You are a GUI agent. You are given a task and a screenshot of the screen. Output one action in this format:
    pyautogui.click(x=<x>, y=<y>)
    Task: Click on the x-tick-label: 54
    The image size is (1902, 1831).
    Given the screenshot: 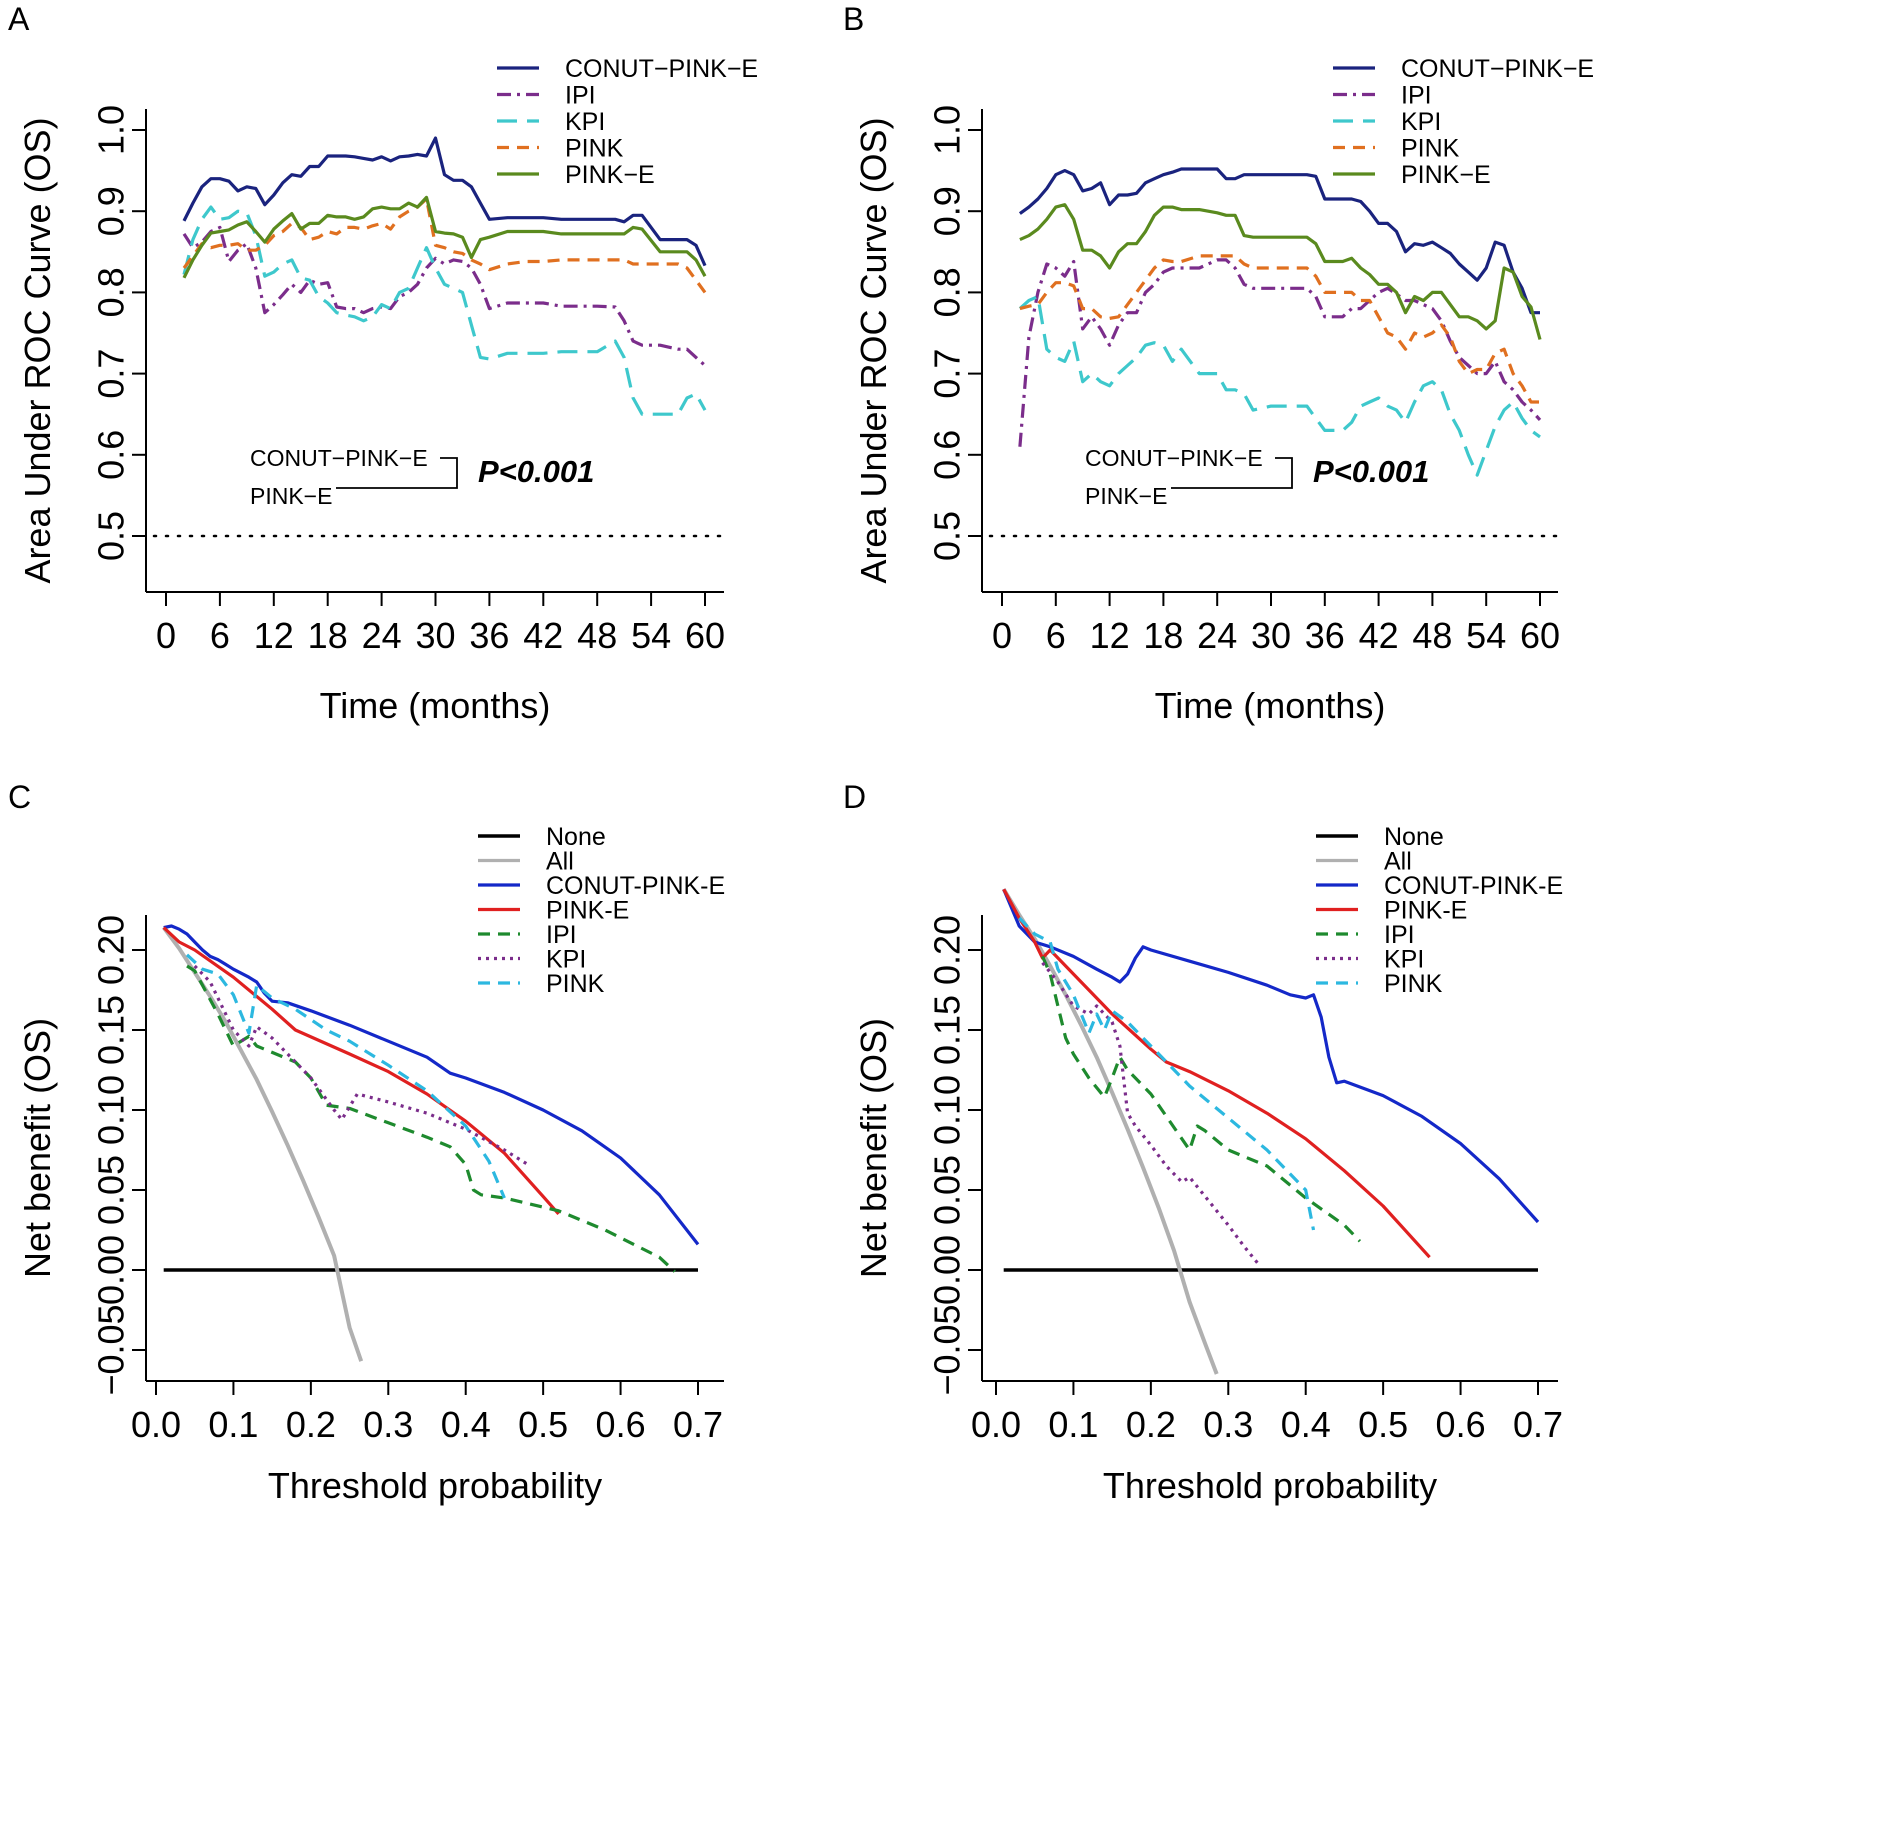 What is the action you would take?
    pyautogui.click(x=1486, y=635)
    